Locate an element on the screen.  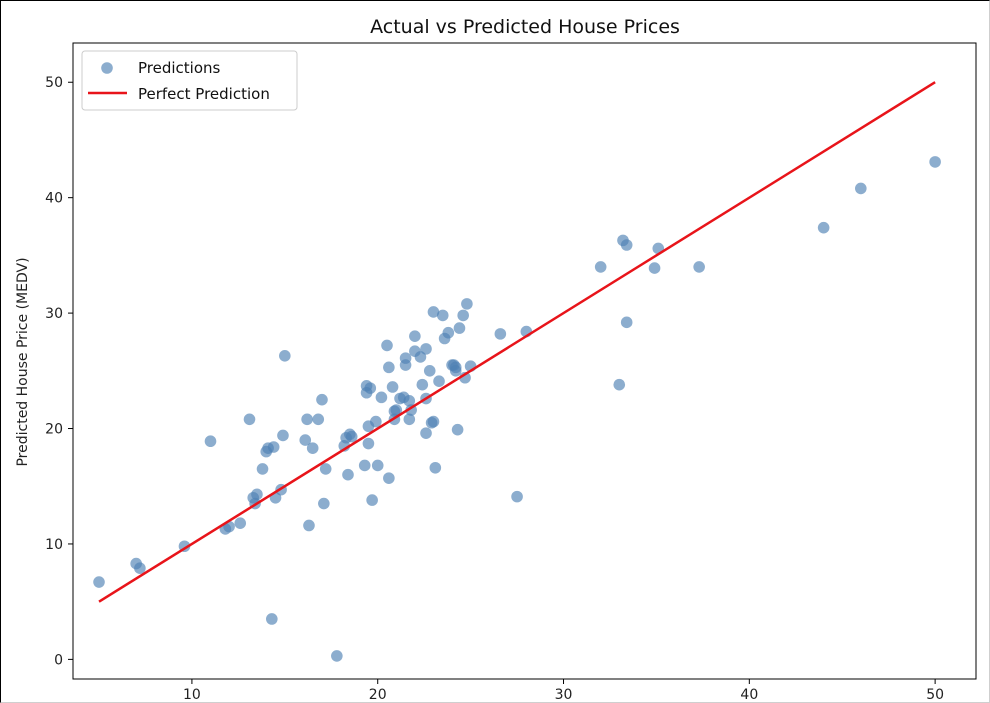
x-tick-label: 10 is located at coordinates (192, 695).